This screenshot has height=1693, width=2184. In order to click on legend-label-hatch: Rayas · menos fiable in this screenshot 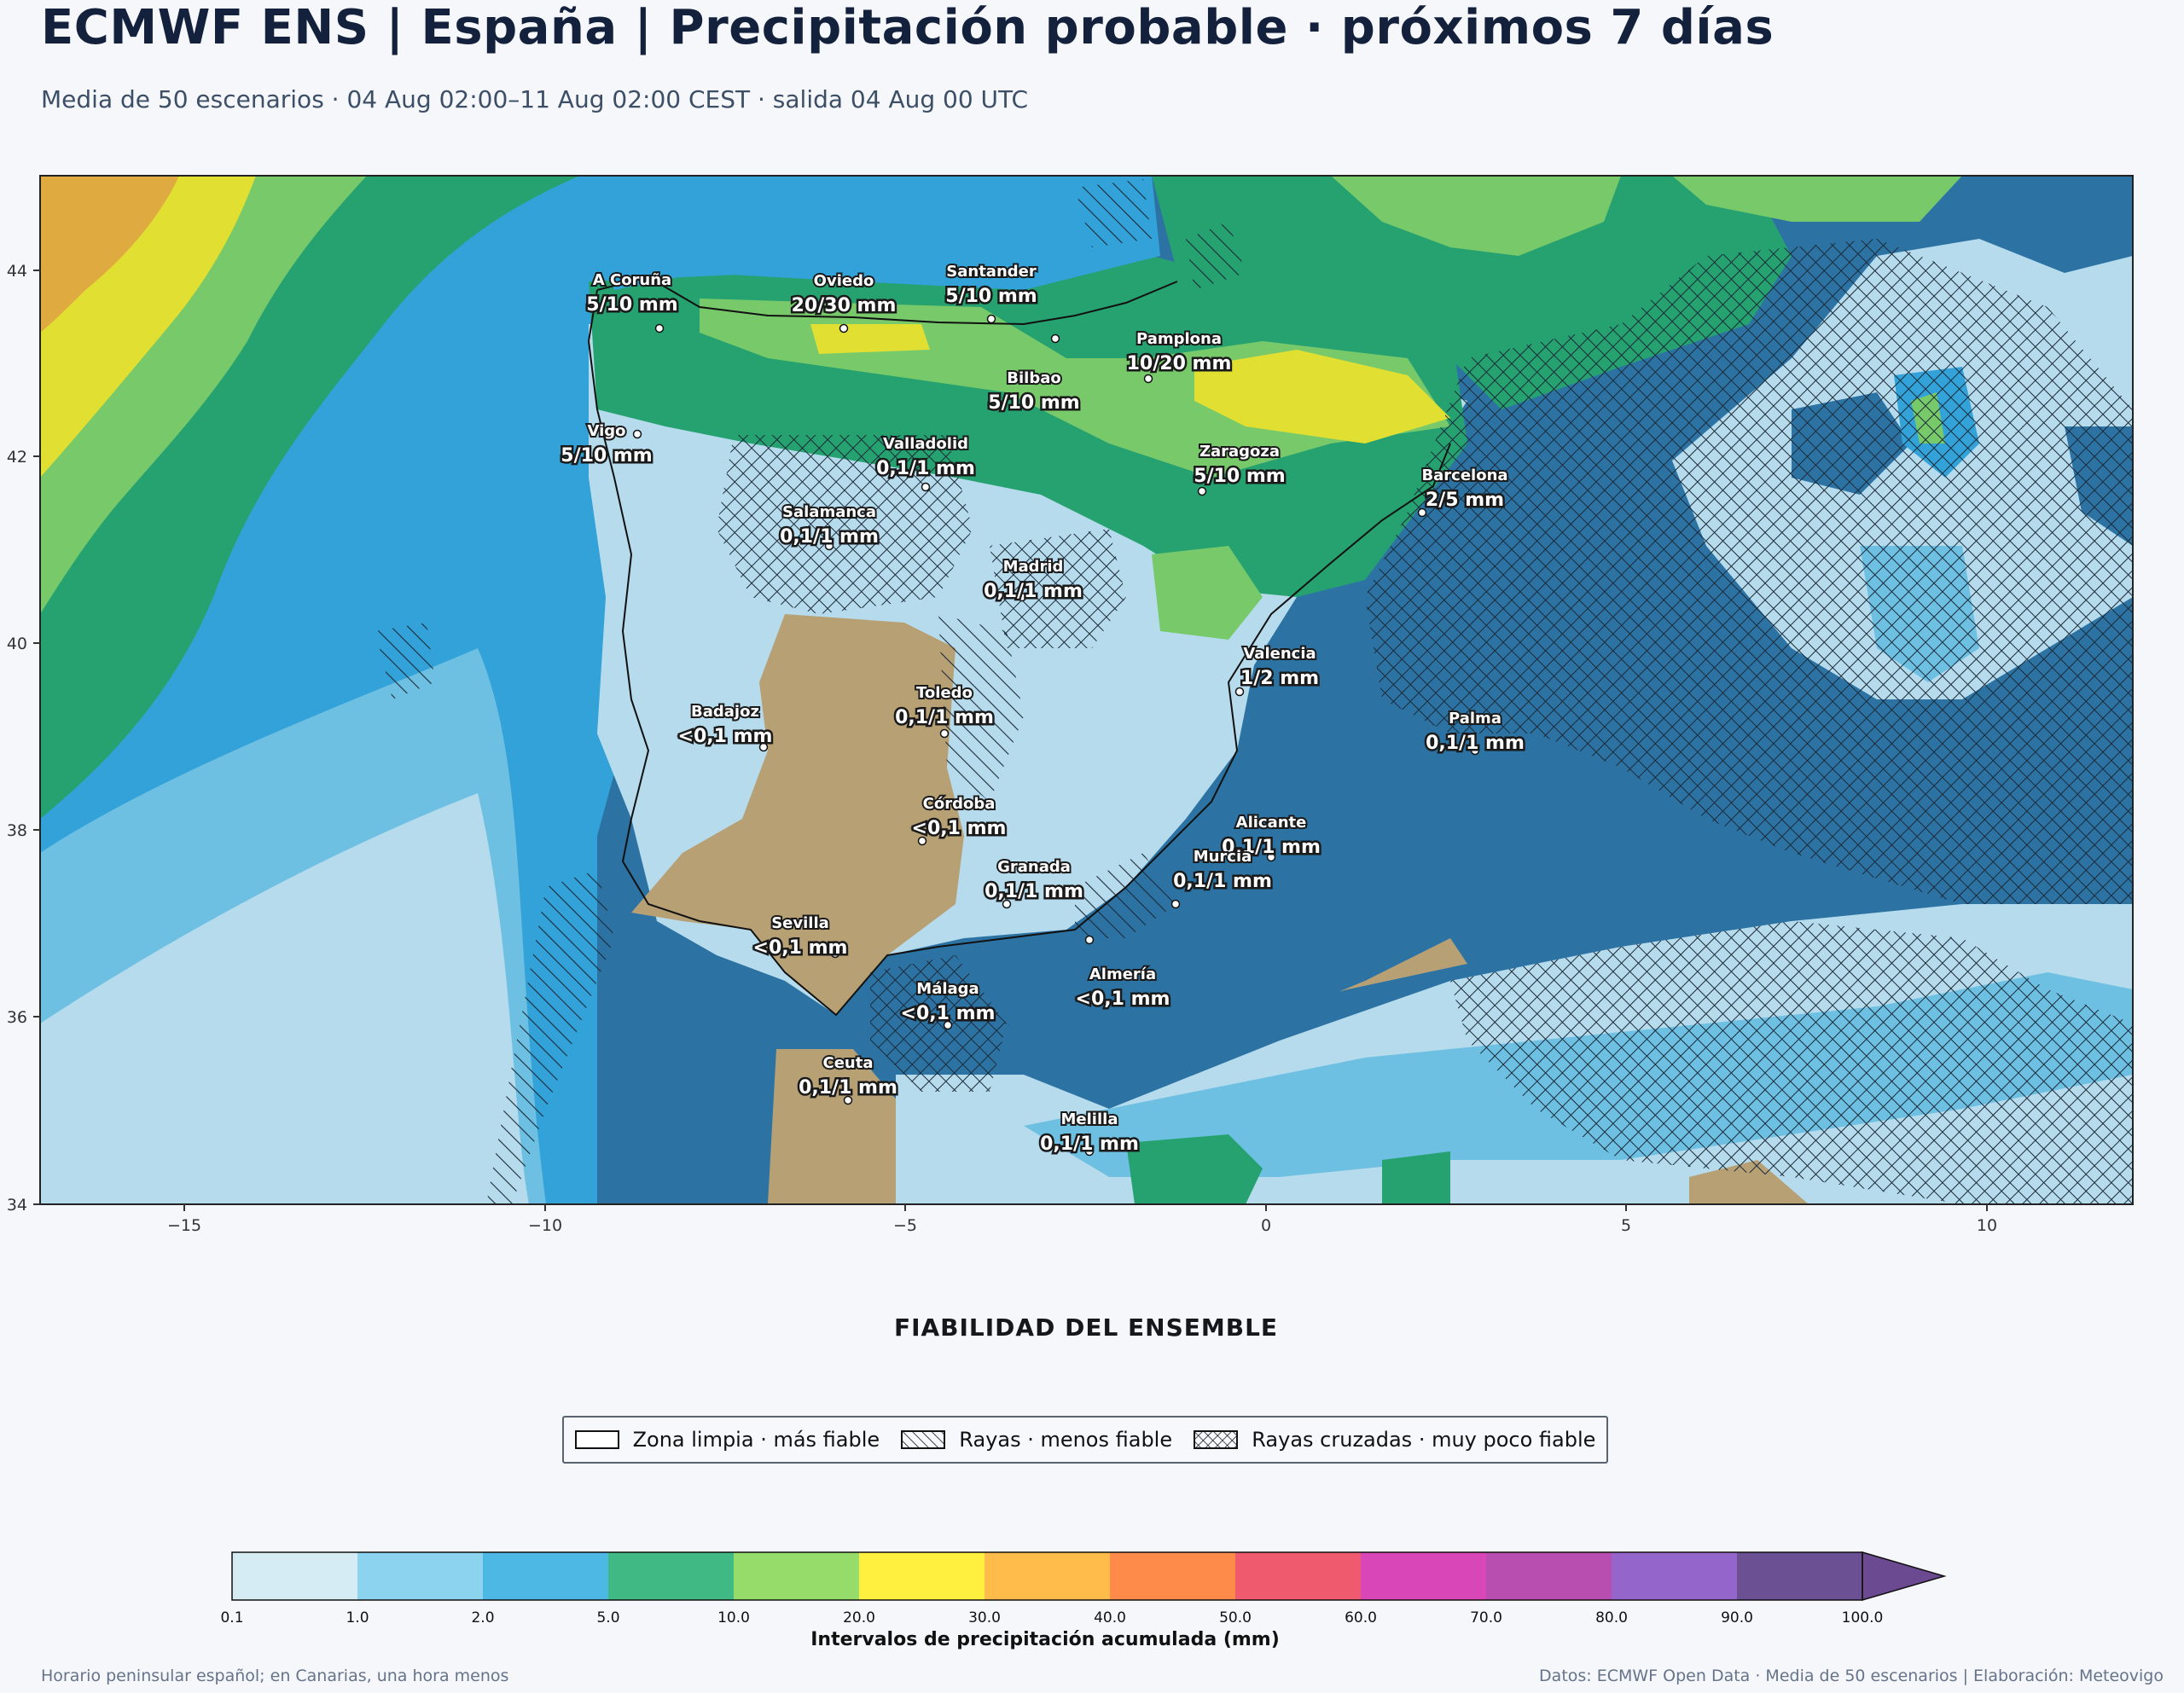, I will do `click(1066, 1440)`.